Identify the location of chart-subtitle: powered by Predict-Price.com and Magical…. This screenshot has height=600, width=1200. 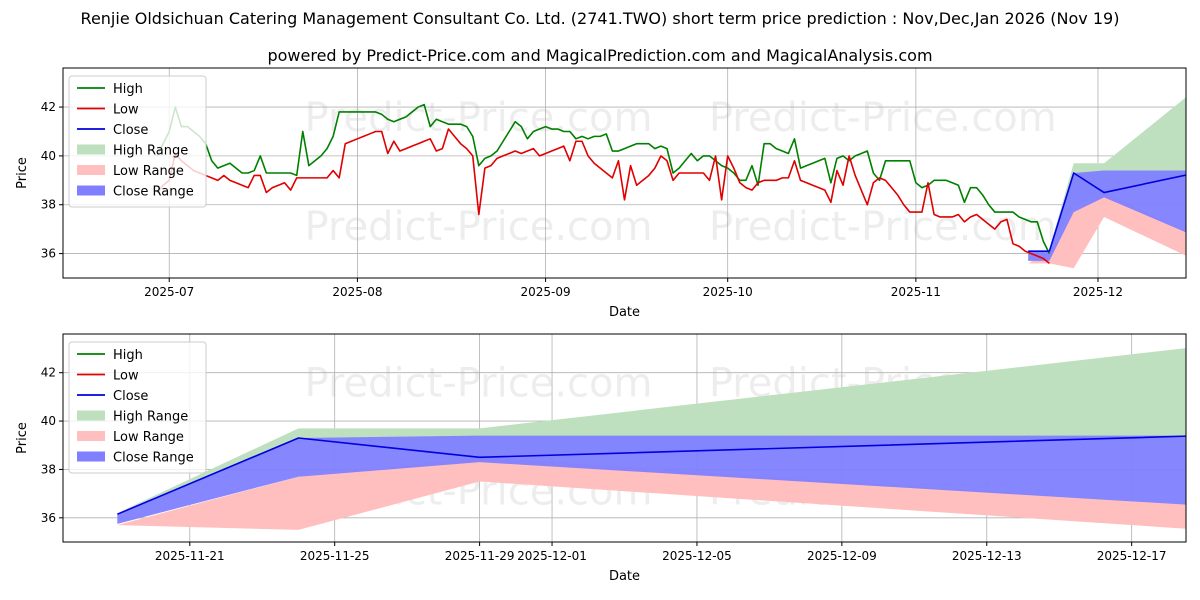
(600, 55).